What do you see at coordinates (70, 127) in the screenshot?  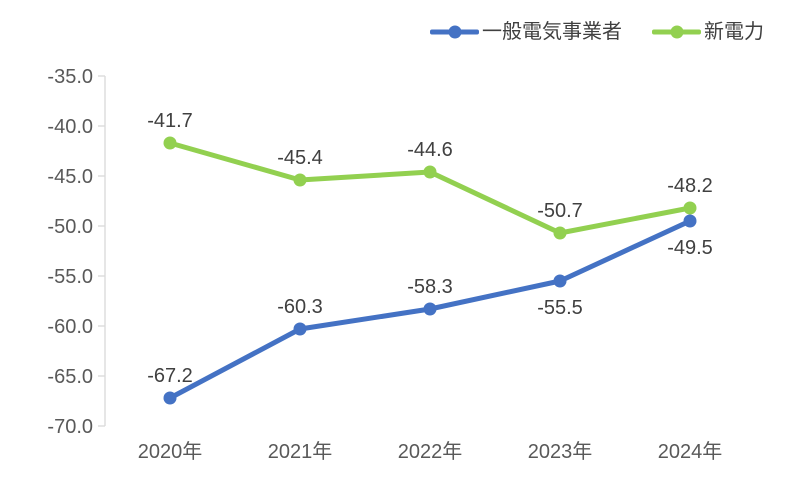 I see `y-axis-tick-label: -40.0` at bounding box center [70, 127].